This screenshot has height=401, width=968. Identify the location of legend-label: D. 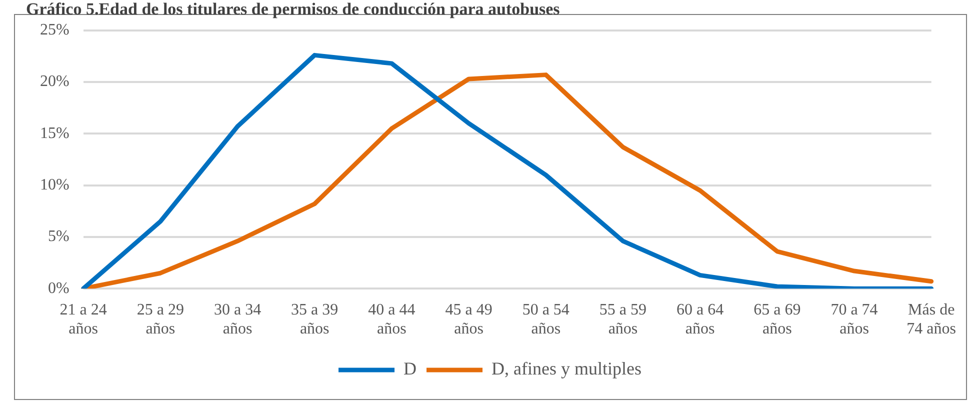
(410, 368).